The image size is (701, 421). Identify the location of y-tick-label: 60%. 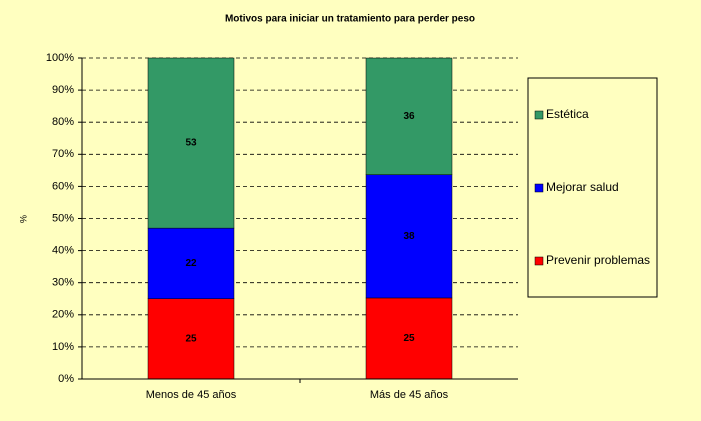
(63, 186).